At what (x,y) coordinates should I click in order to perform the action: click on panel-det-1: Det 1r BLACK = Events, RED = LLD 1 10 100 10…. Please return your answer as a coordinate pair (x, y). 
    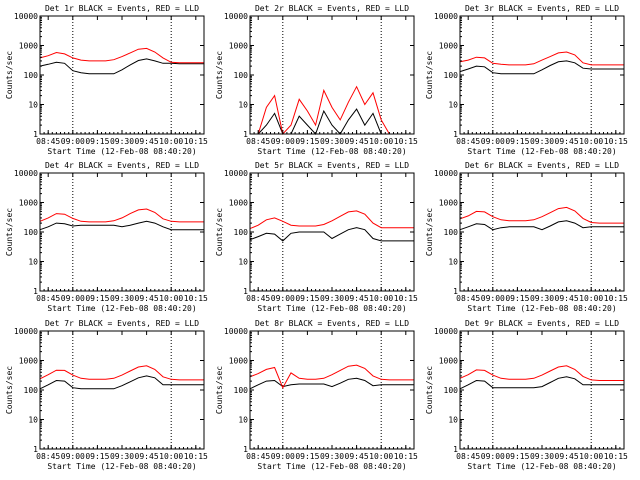
    Looking at the image, I should click on (106, 80).